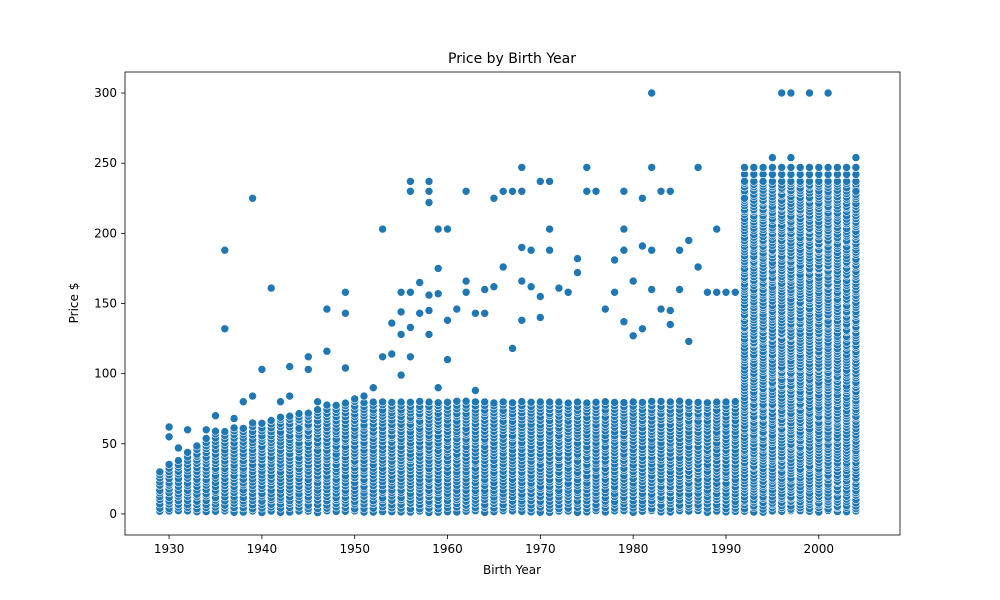 The height and width of the screenshot is (600, 1000). I want to click on y-tick-label: 50, so click(109, 444).